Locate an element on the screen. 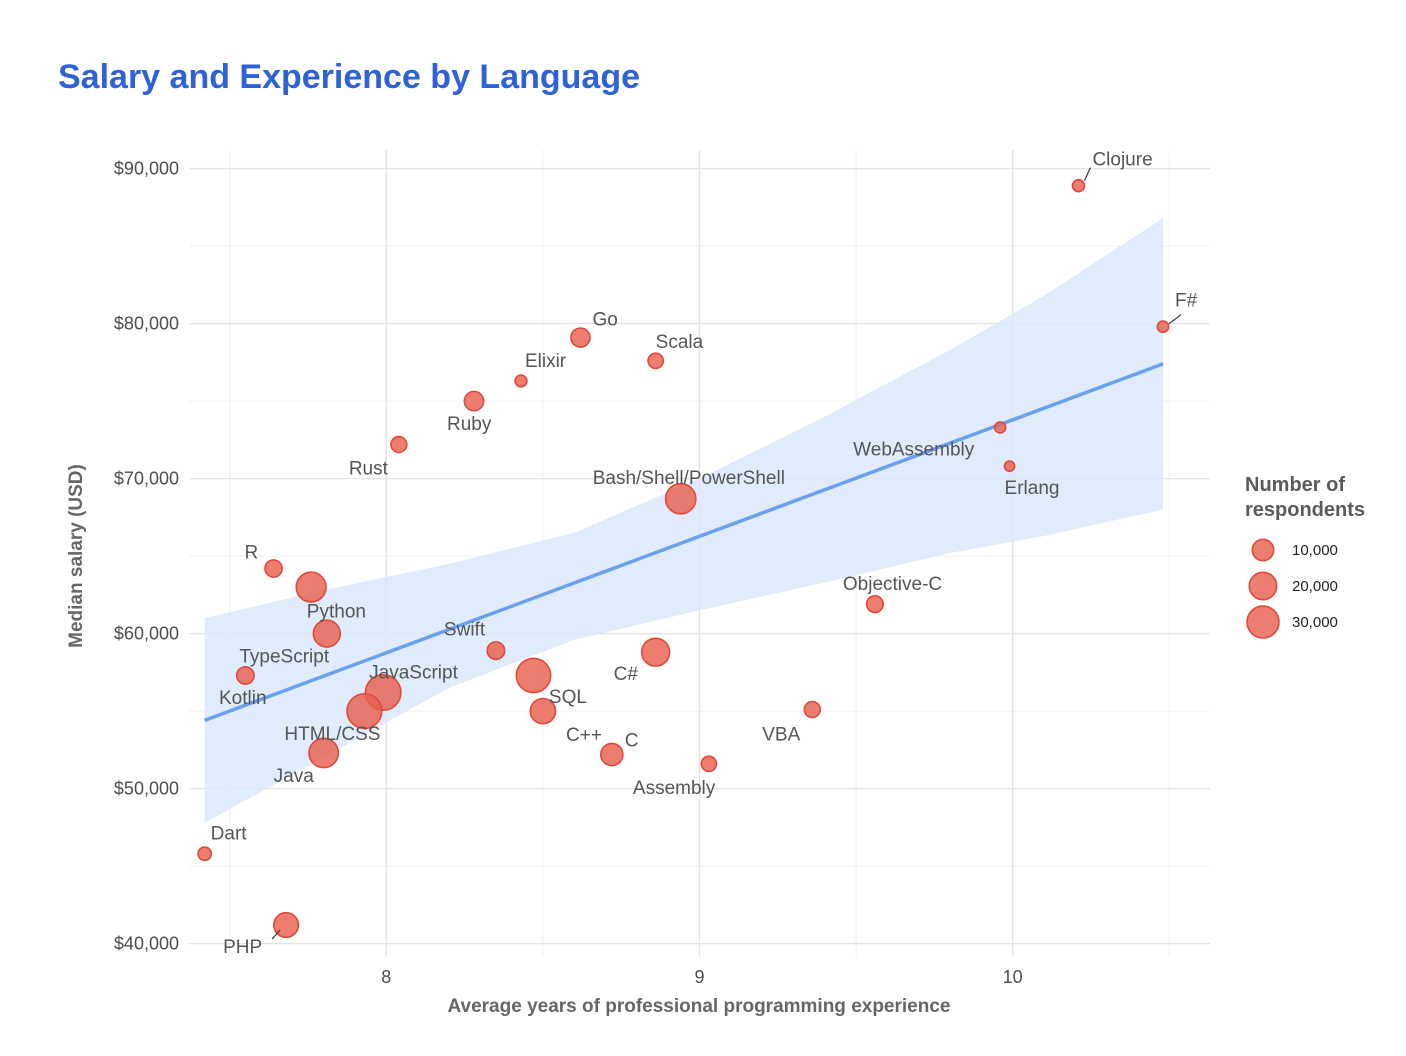 The height and width of the screenshot is (1056, 1406). label-cpp: C++ is located at coordinates (584, 735).